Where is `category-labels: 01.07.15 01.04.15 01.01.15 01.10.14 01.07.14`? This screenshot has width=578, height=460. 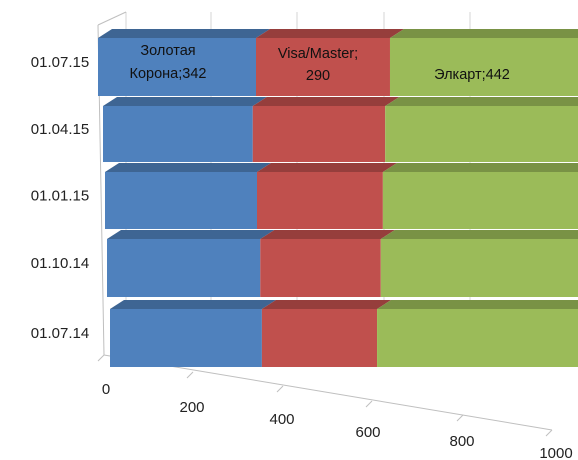 category-labels: 01.07.15 01.04.15 01.01.15 01.10.14 01.07.14 is located at coordinates (60, 198).